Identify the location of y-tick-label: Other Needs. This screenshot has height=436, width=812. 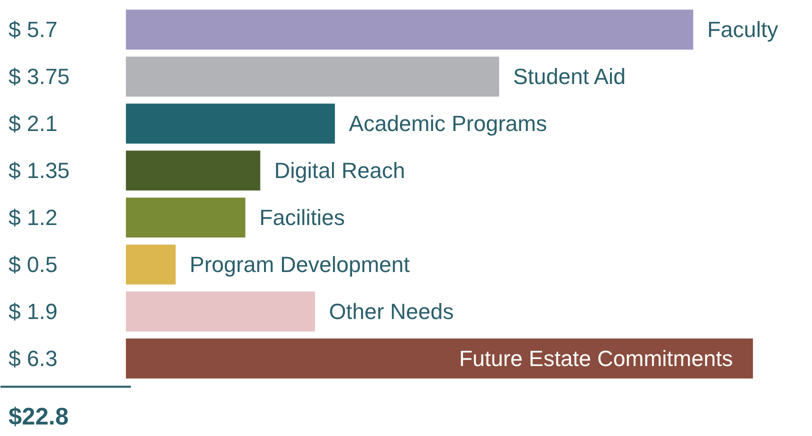
(391, 311).